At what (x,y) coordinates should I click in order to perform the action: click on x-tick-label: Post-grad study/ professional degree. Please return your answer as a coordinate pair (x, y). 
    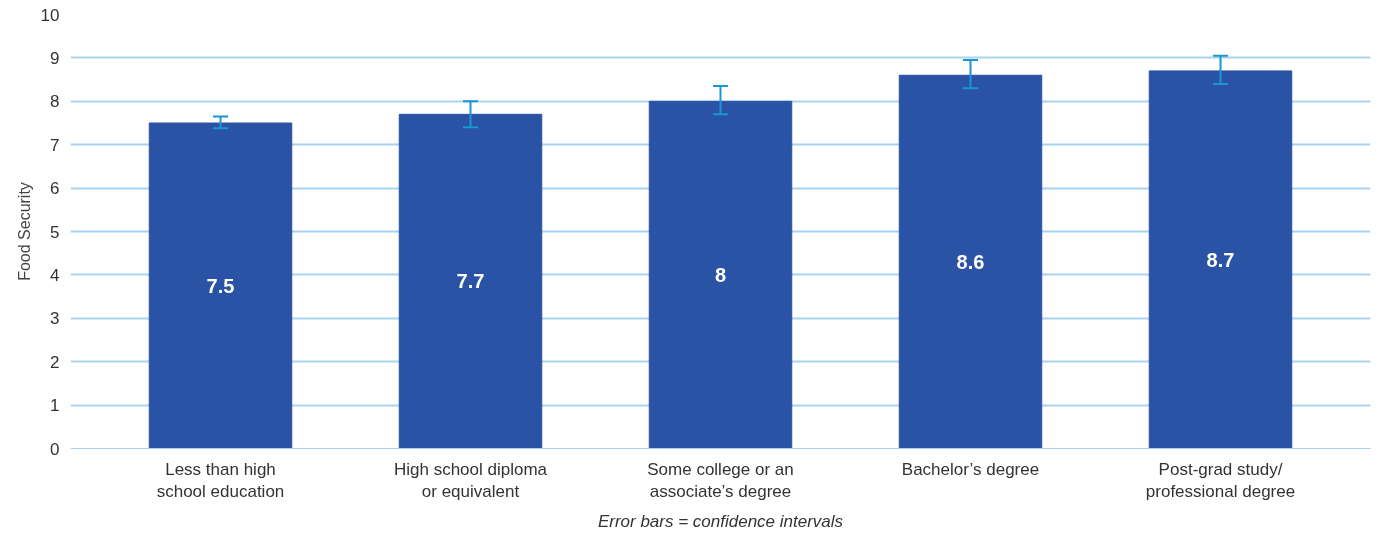
    Looking at the image, I should click on (1220, 480).